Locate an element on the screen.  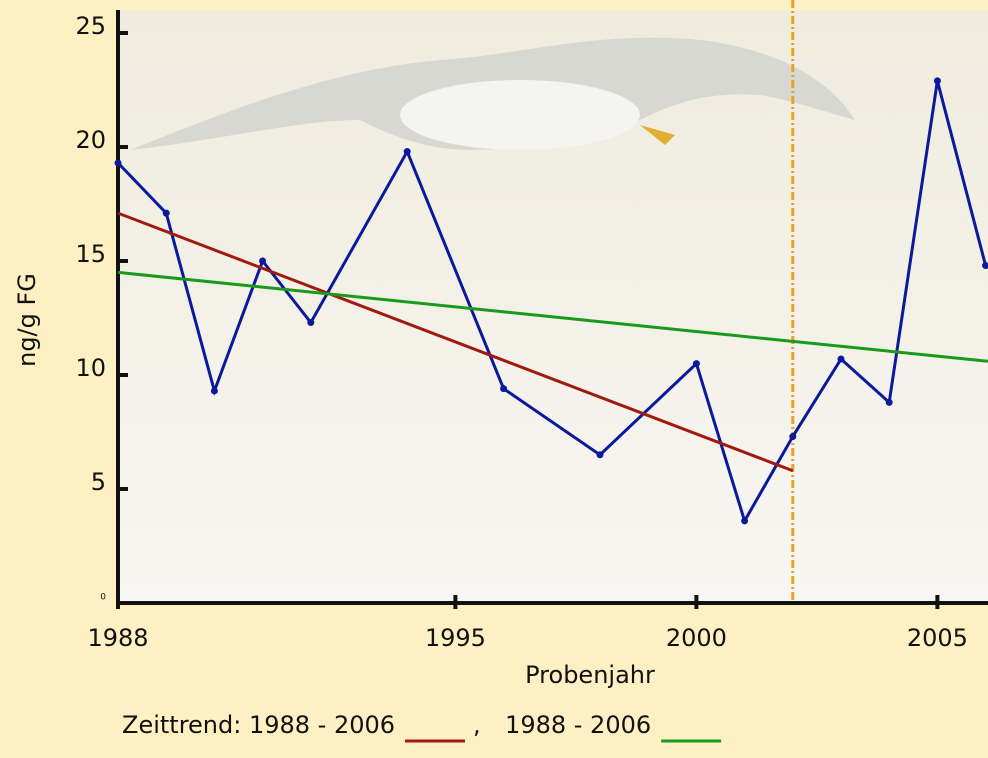
x-tick-label: 2000 is located at coordinates (696, 638).